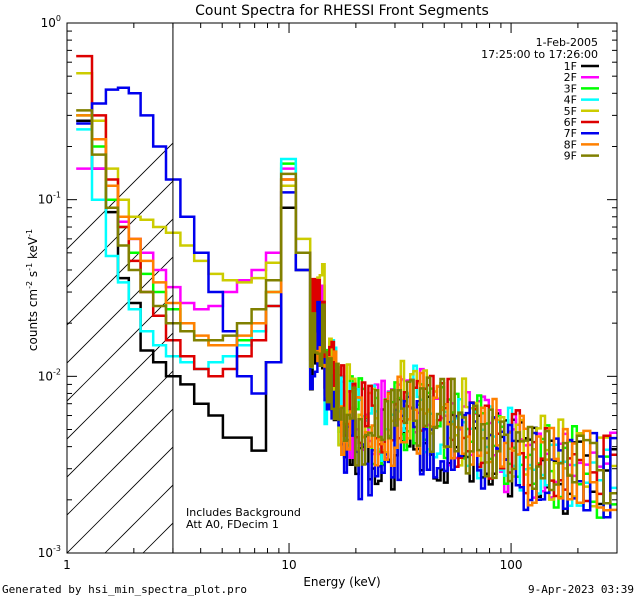 The image size is (640, 600). Describe the element at coordinates (232, 524) in the screenshot. I see `annotation-attenuator: Att A0, FDecim 1` at that location.